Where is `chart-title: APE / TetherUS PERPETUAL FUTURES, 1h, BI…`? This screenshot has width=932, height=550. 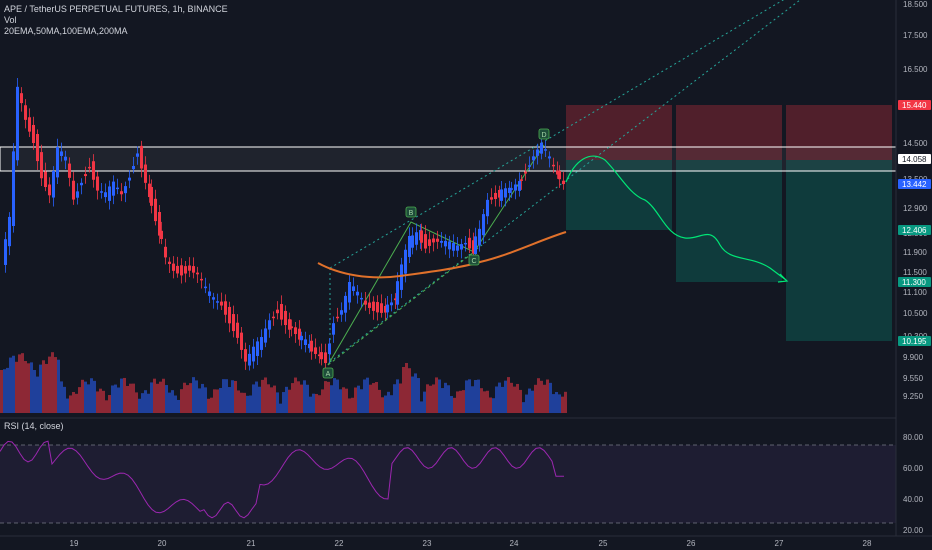
chart-title: APE / TetherUS PERPETUAL FUTURES, 1h, BI… is located at coordinates (116, 9).